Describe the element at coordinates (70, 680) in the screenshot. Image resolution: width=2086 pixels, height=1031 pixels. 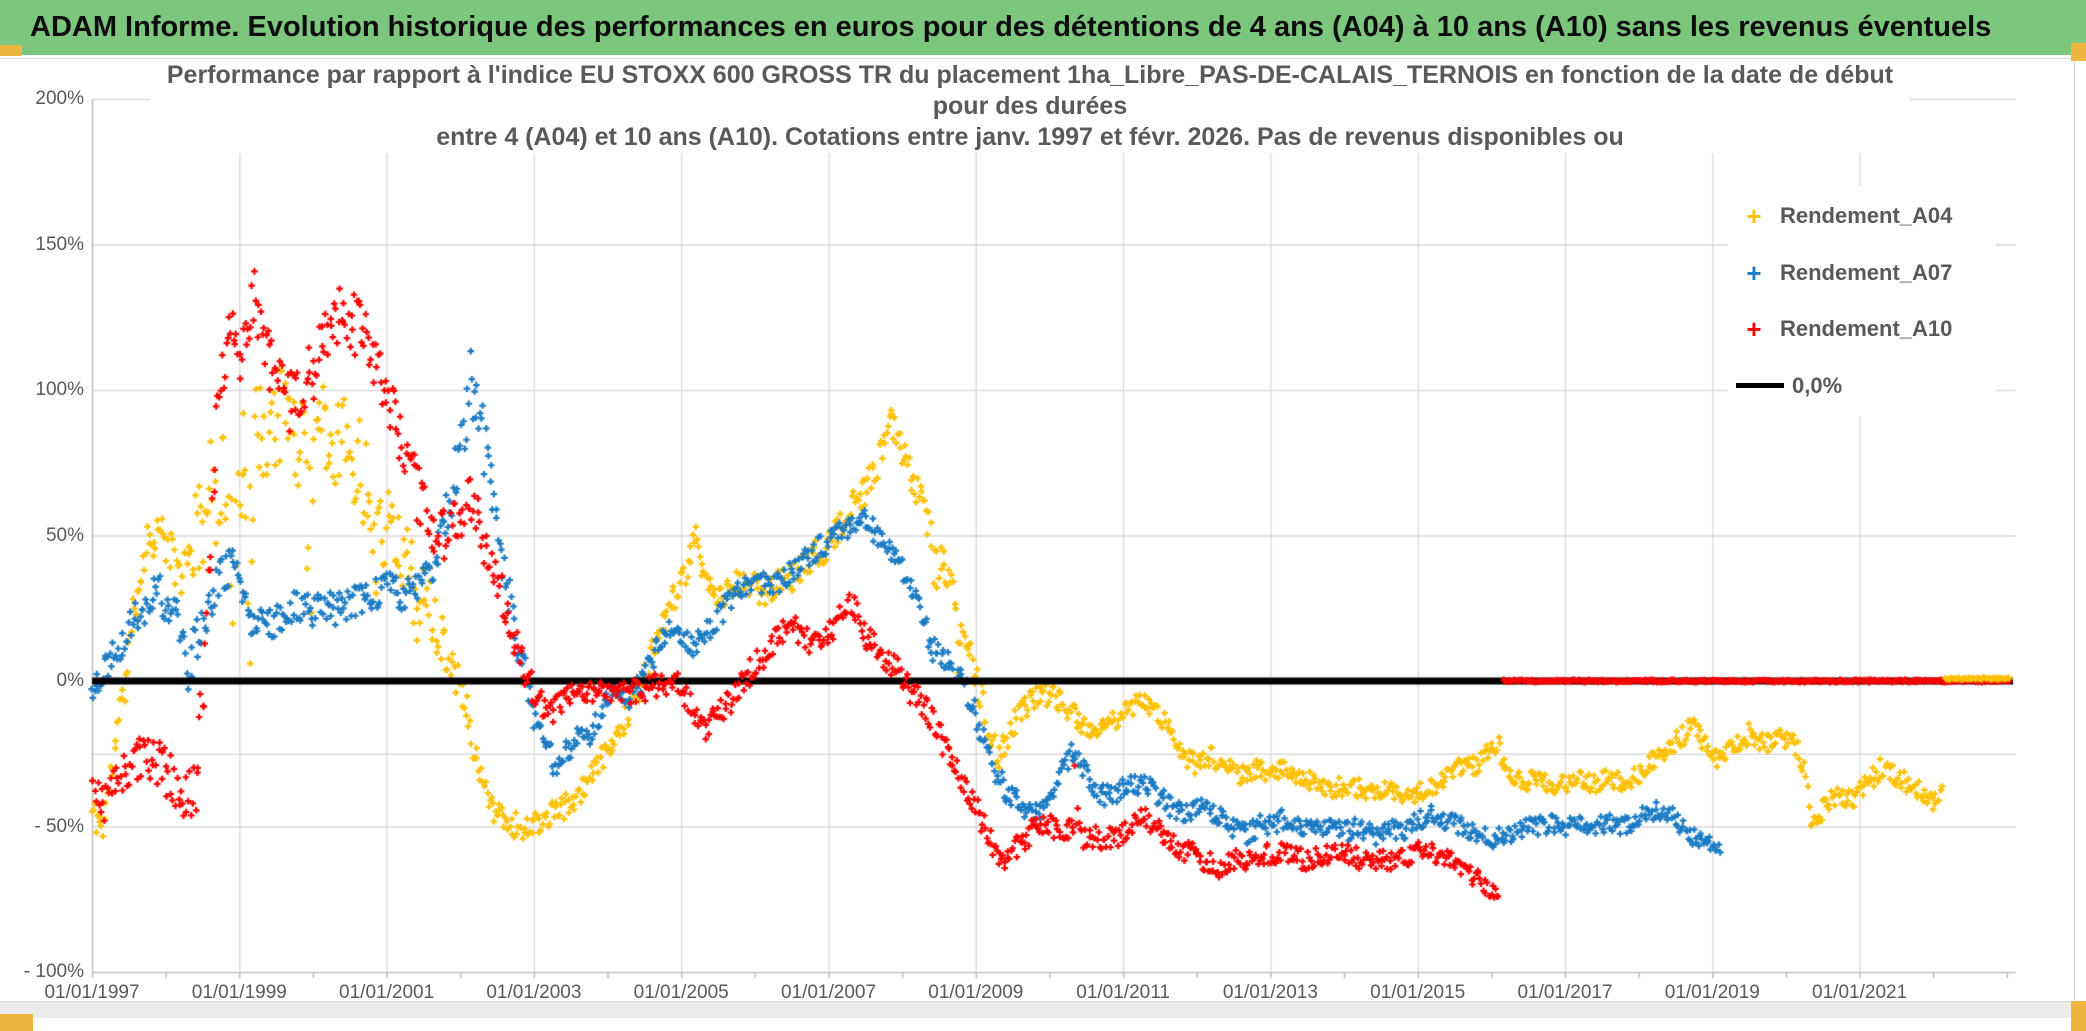
I see `y-axis-label: 0%` at that location.